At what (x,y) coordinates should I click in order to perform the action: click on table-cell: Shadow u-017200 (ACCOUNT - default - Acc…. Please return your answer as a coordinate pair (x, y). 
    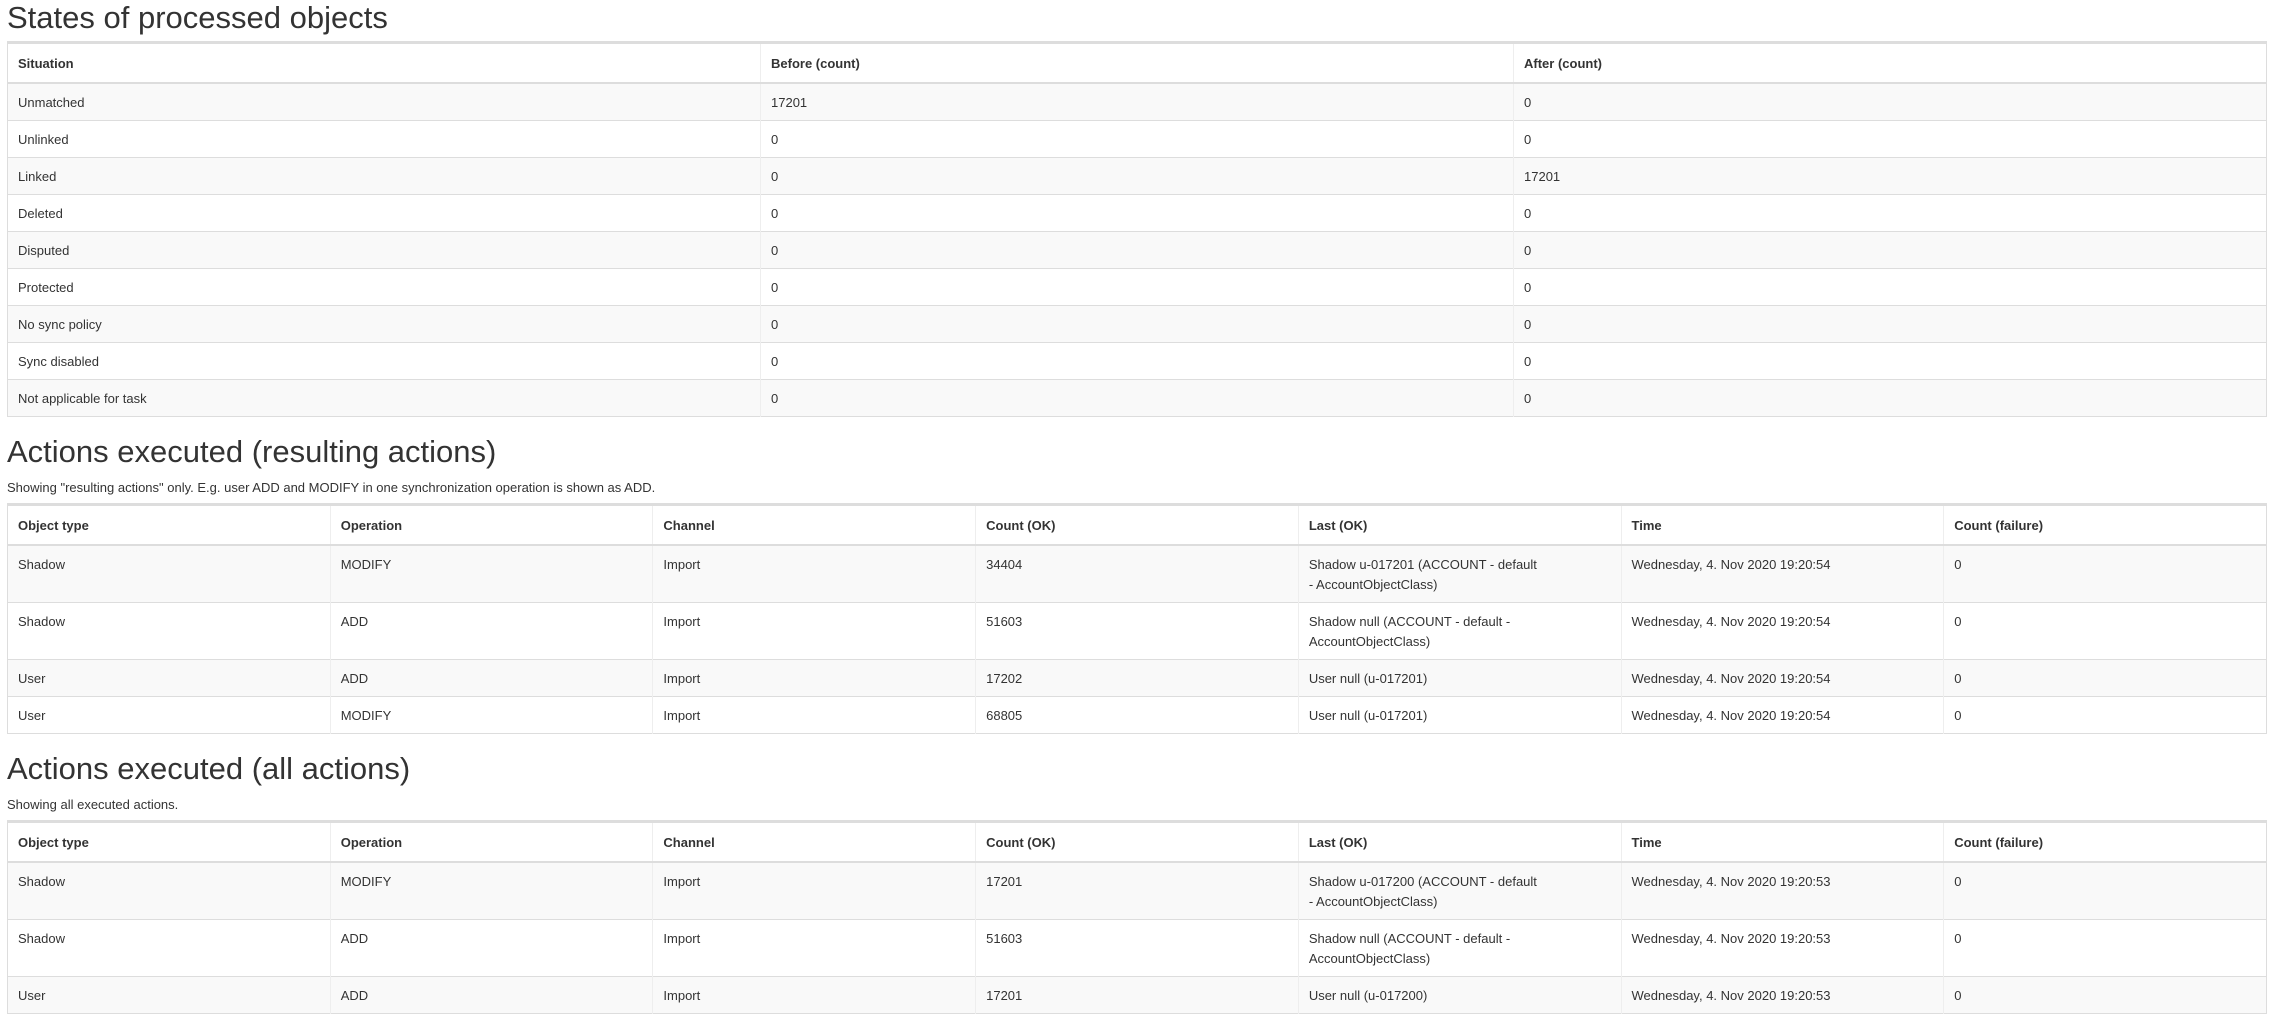
    Looking at the image, I should click on (1459, 890).